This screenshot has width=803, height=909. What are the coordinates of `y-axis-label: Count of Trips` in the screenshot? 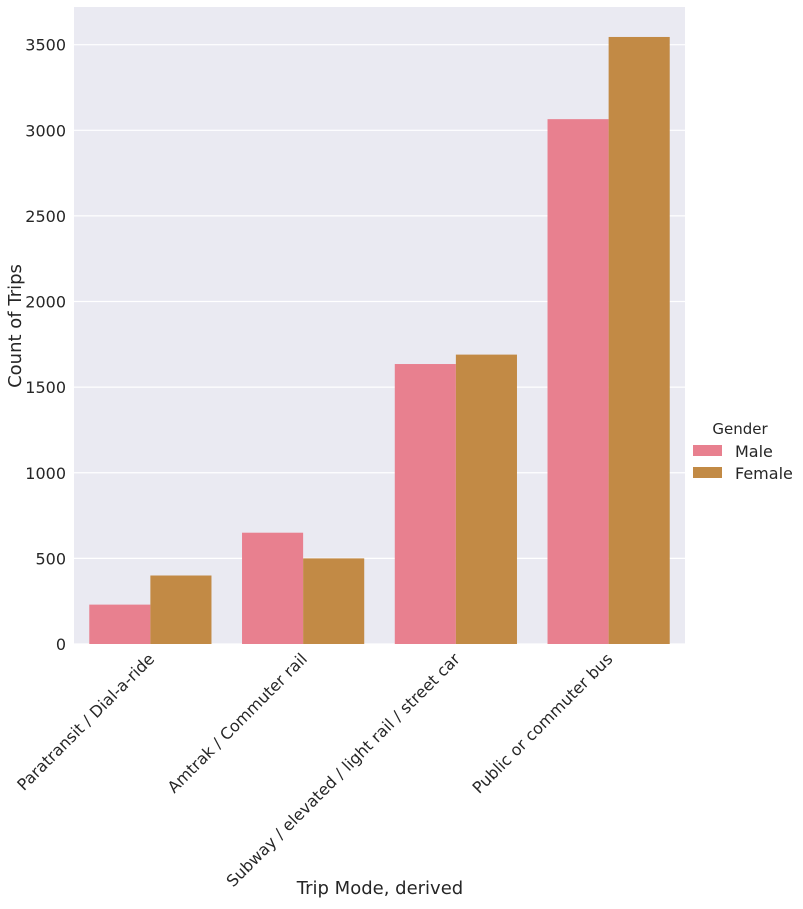 It's located at (15, 326).